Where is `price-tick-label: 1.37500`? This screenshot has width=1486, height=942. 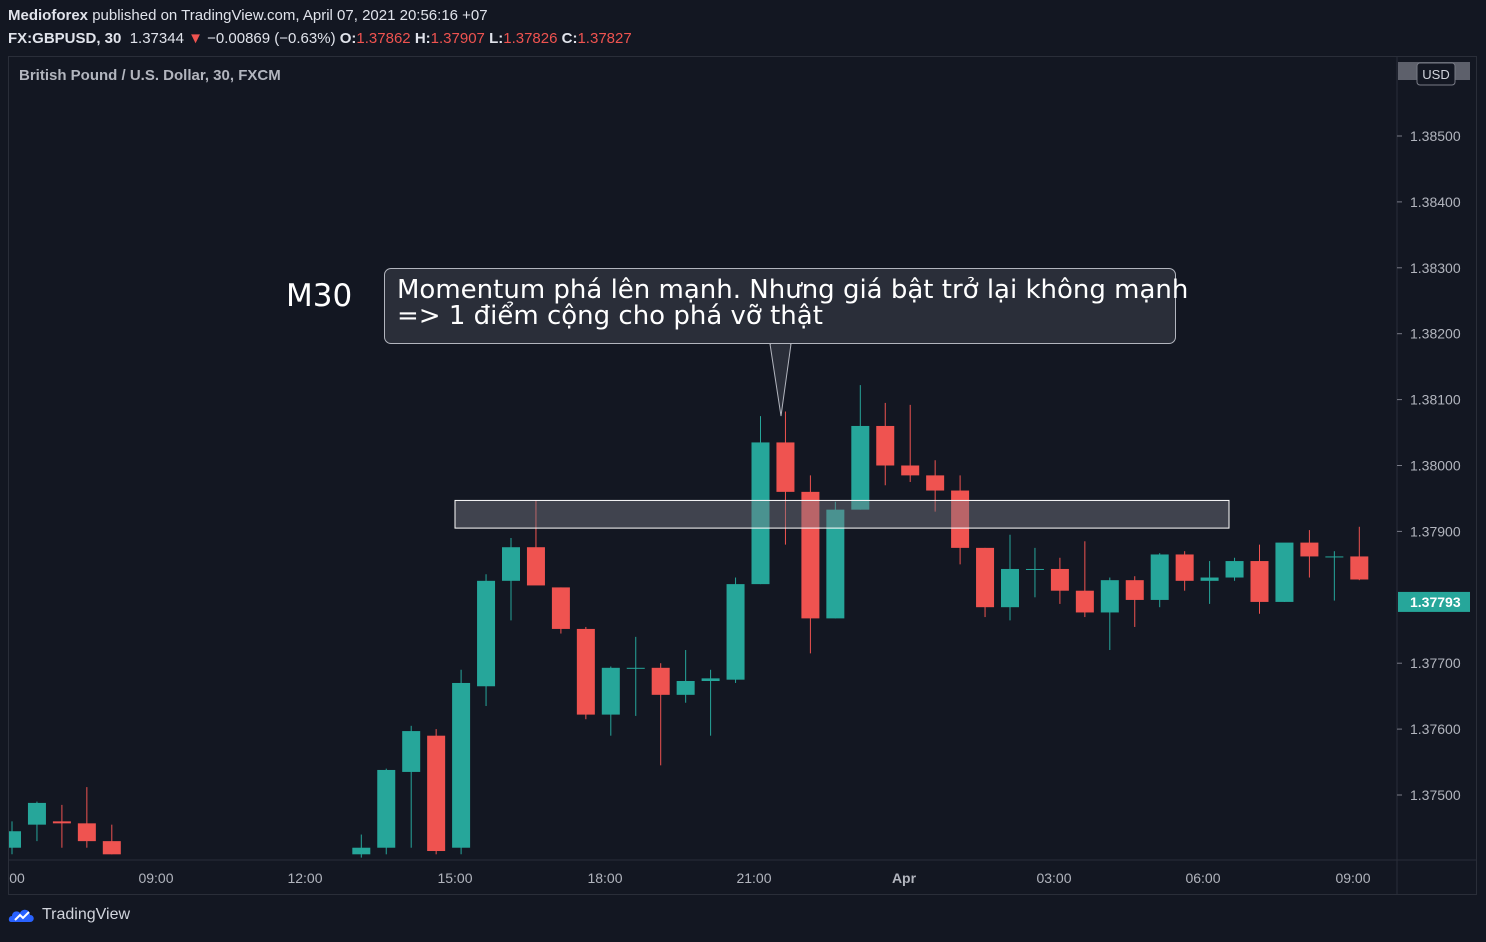
price-tick-label: 1.37500 is located at coordinates (1435, 795).